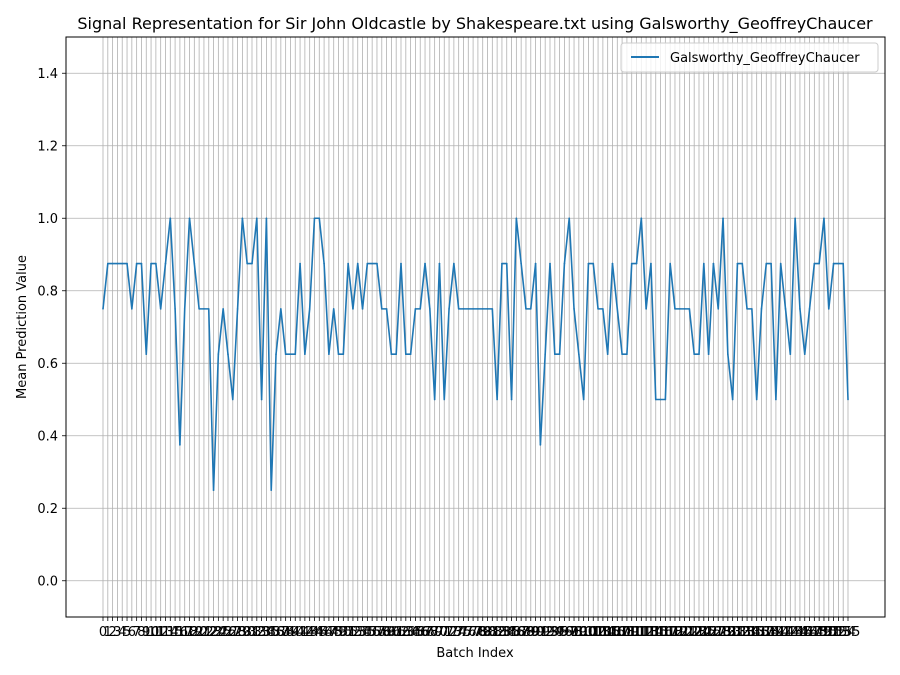  Describe the element at coordinates (208, 632) in the screenshot. I see `x-tick-label: 22` at that location.